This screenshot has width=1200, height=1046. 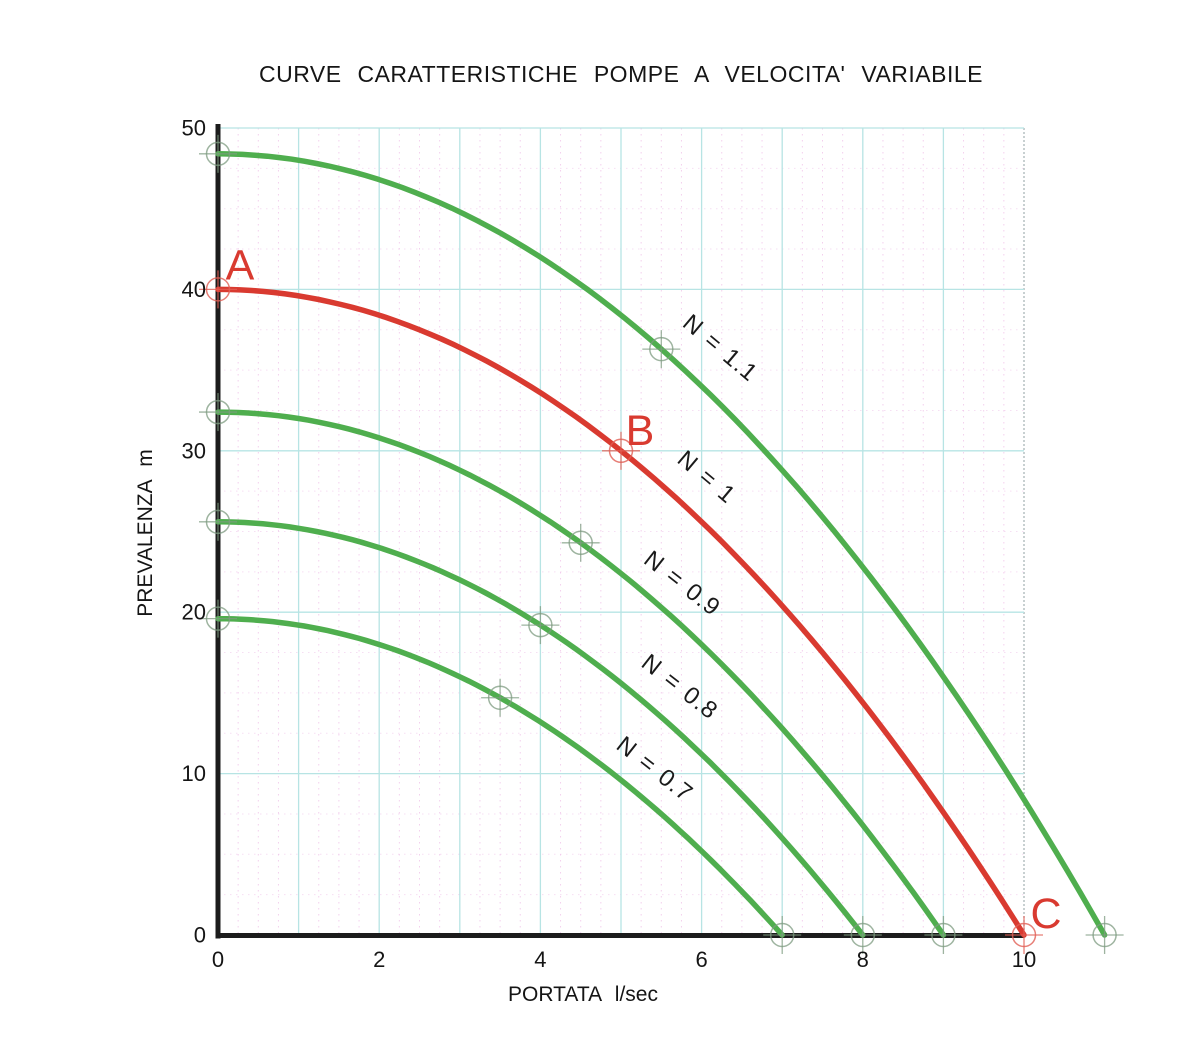 What do you see at coordinates (682, 584) in the screenshot?
I see `curve-label-0.9: N = 0.9` at bounding box center [682, 584].